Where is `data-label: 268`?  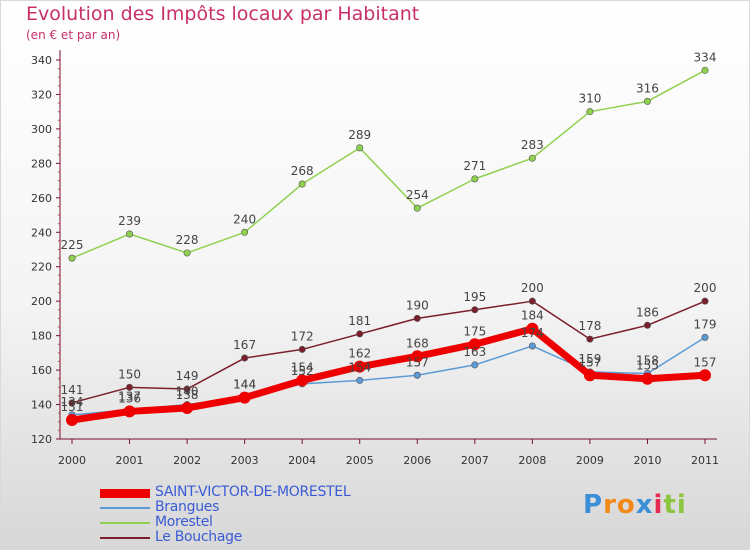
data-label: 268 is located at coordinates (302, 171).